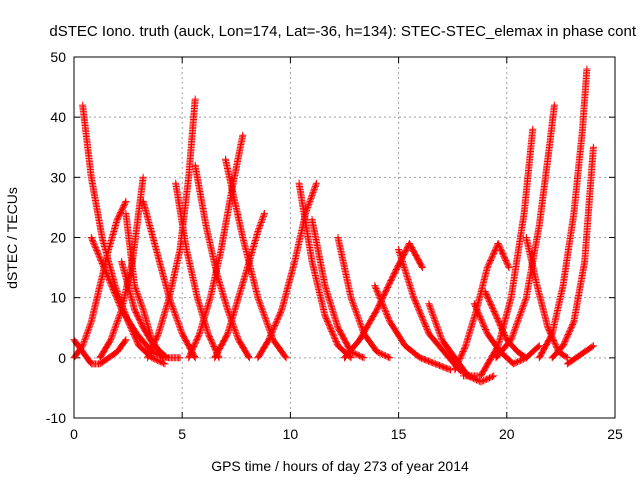 The image size is (640, 480). What do you see at coordinates (58, 57) in the screenshot?
I see `y-tick-label: 50` at bounding box center [58, 57].